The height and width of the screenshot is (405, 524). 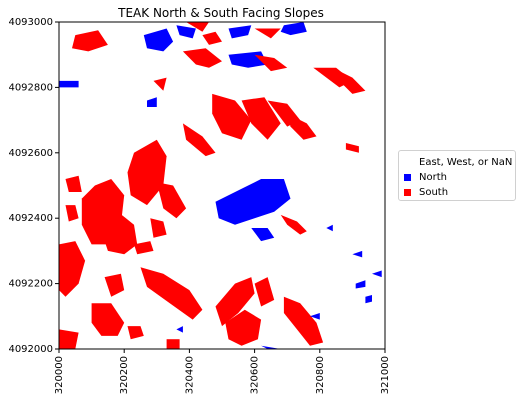 I want to click on legend-swatch-south, so click(x=407, y=192).